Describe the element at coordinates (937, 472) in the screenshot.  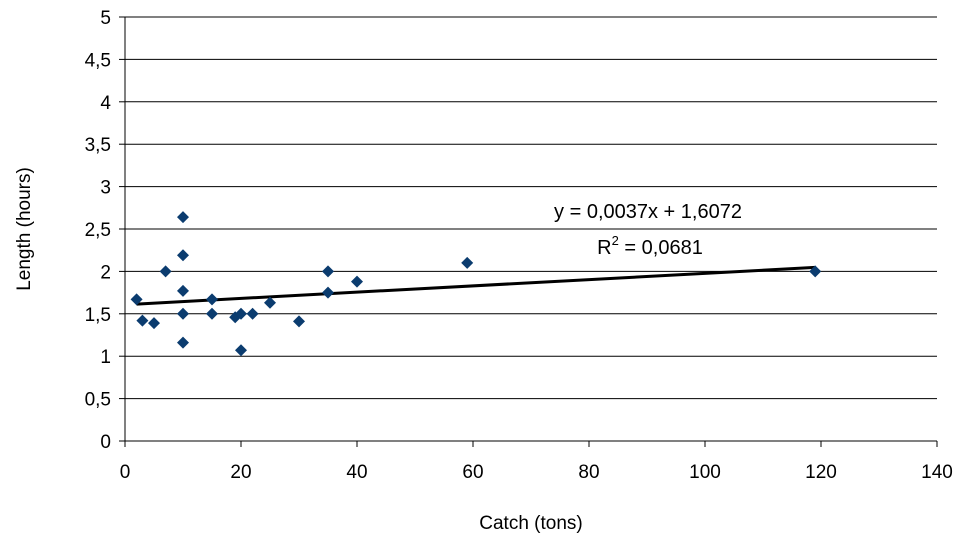
I see `x-tick-label: 140` at that location.